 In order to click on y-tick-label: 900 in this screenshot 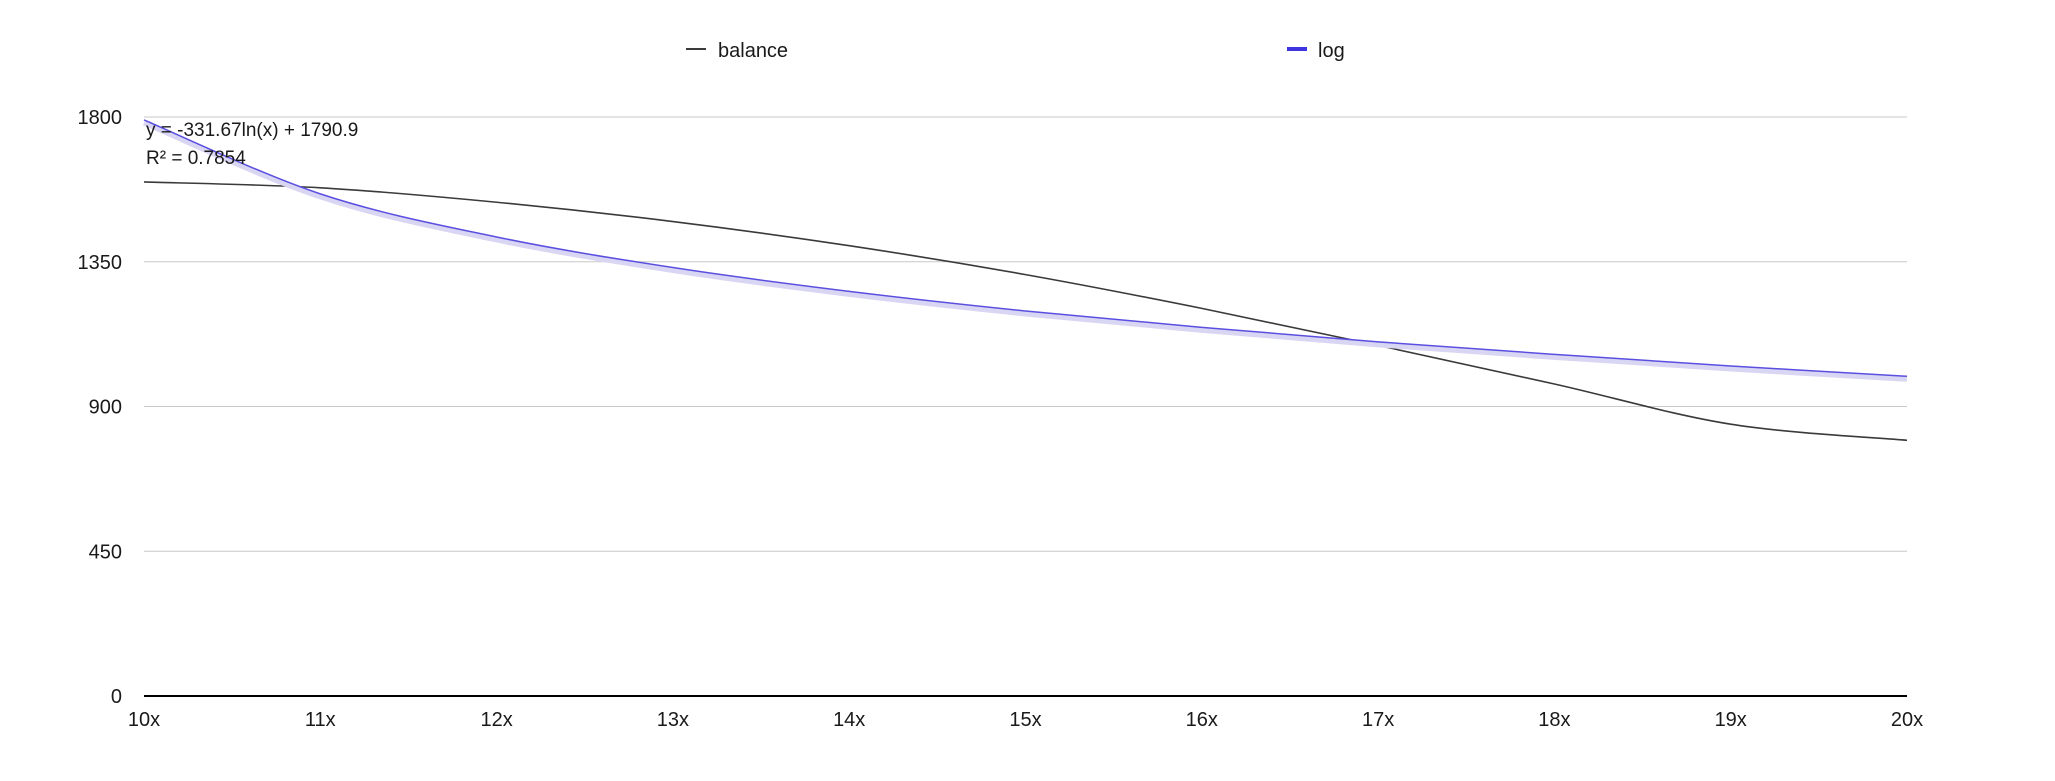, I will do `click(105, 408)`.